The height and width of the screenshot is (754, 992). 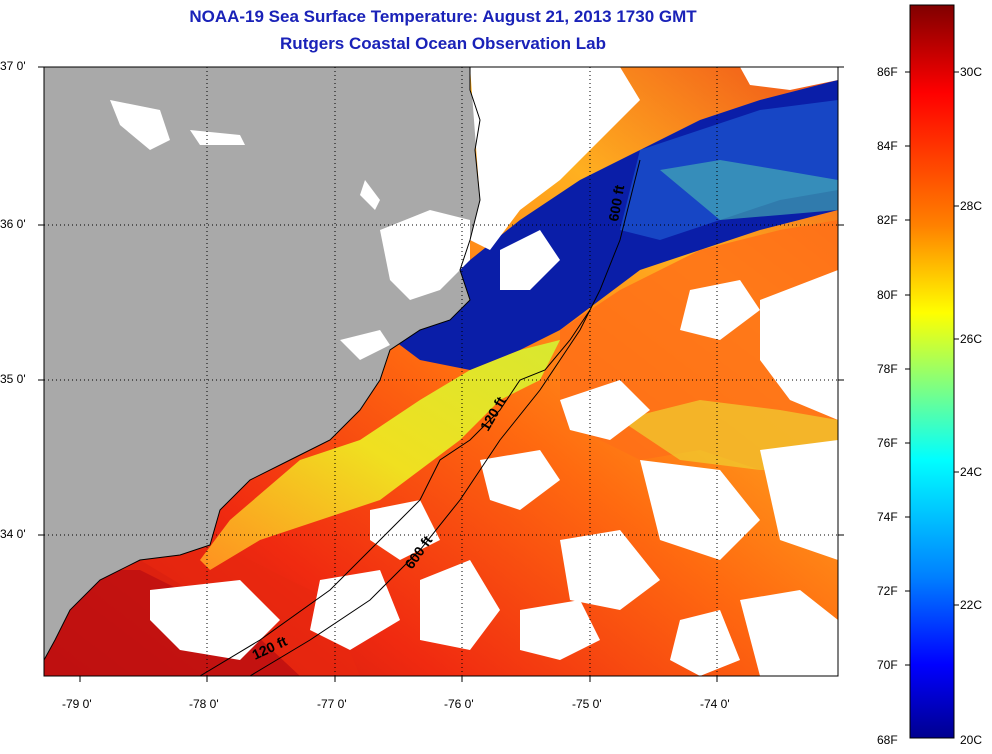 I want to click on cbar-c-28: 28C, so click(x=971, y=206).